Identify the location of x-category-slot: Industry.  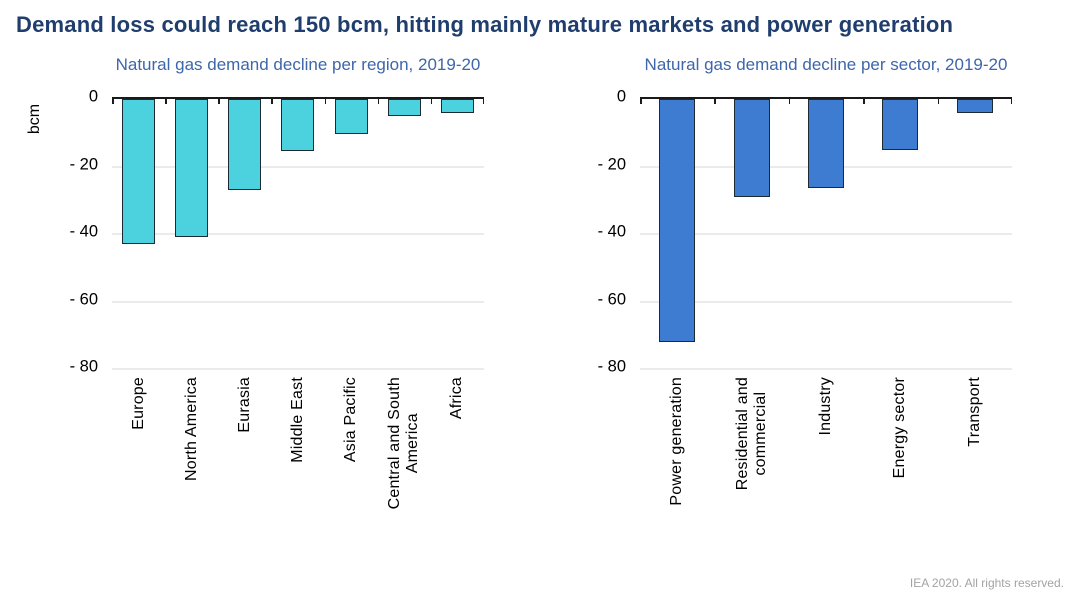
(826, 466).